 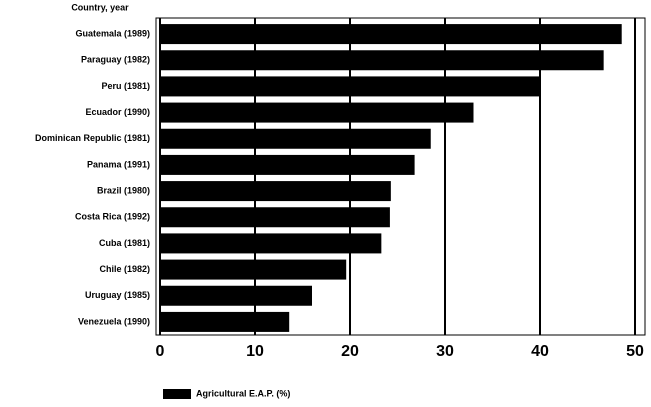 What do you see at coordinates (112, 217) in the screenshot?
I see `y-tick-label: Costa Rica (1992)` at bounding box center [112, 217].